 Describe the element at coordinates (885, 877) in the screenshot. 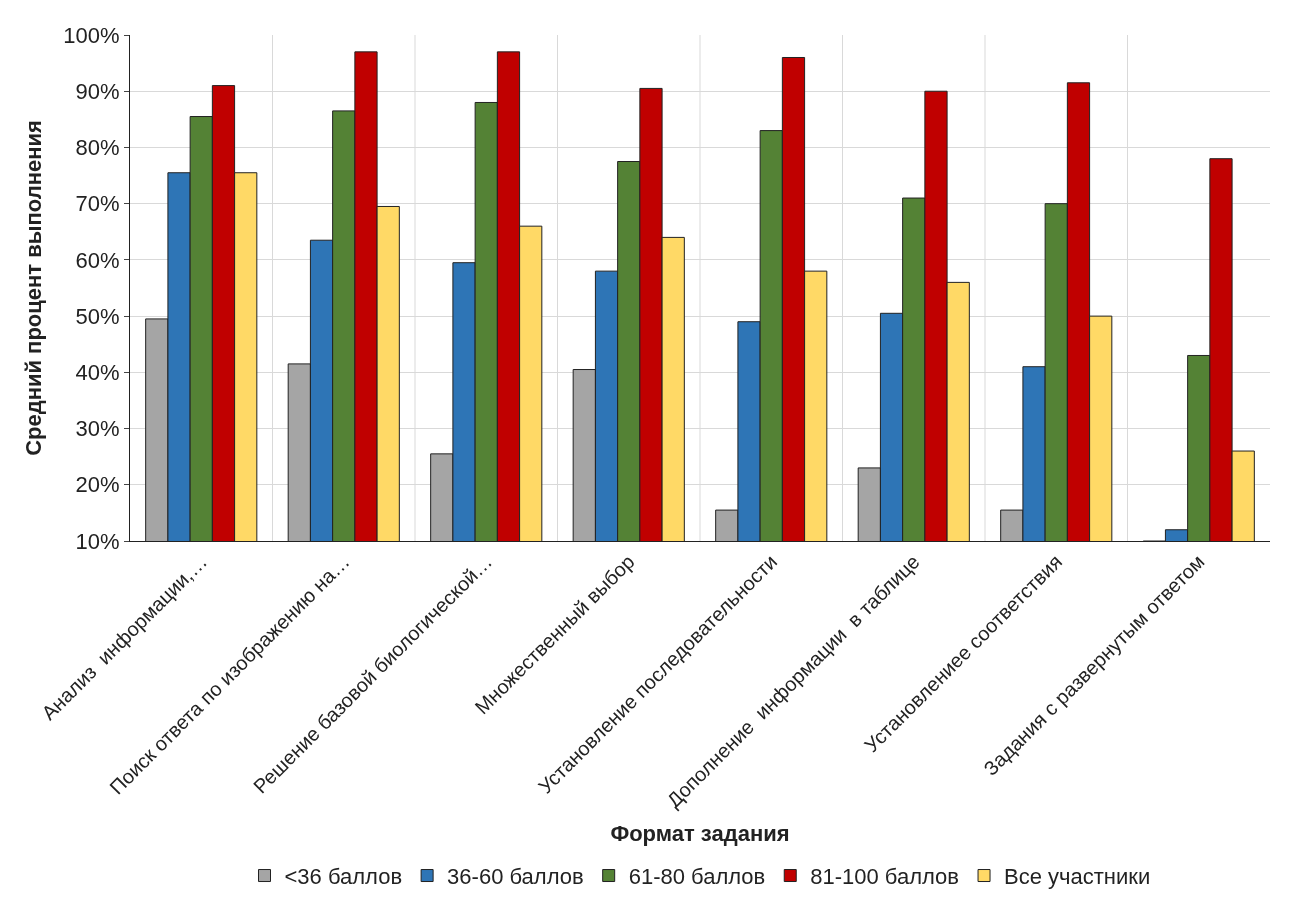

I see `legend-label: 81-100 баллов` at that location.